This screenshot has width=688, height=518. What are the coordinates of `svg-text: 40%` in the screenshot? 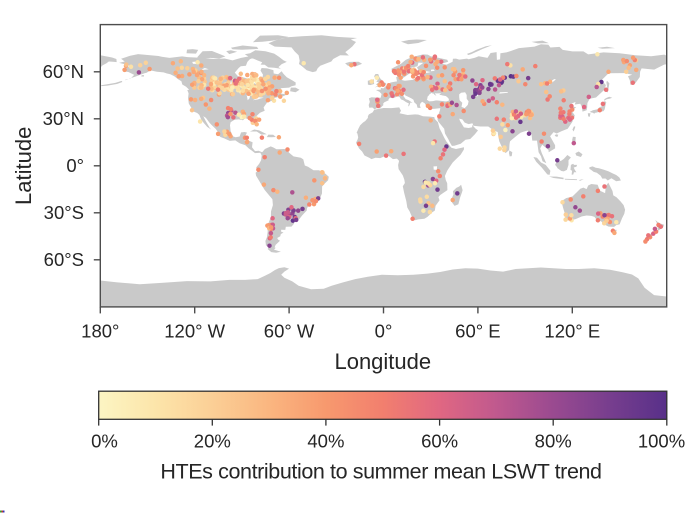 It's located at (325, 441).